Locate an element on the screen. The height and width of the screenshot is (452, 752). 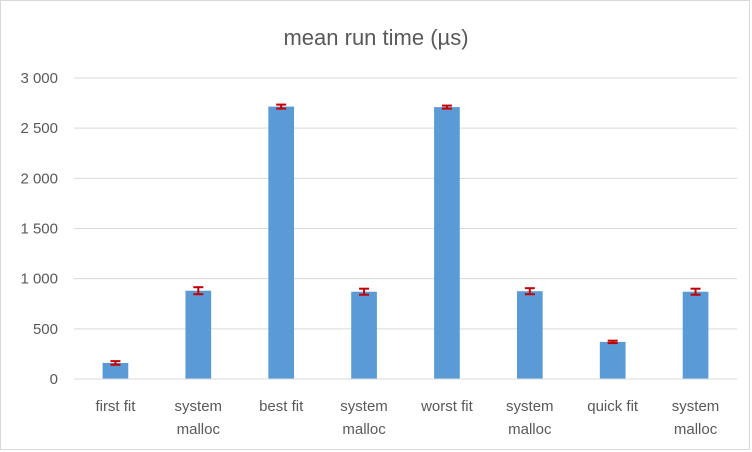
x-tick-label: first fit is located at coordinates (115, 406).